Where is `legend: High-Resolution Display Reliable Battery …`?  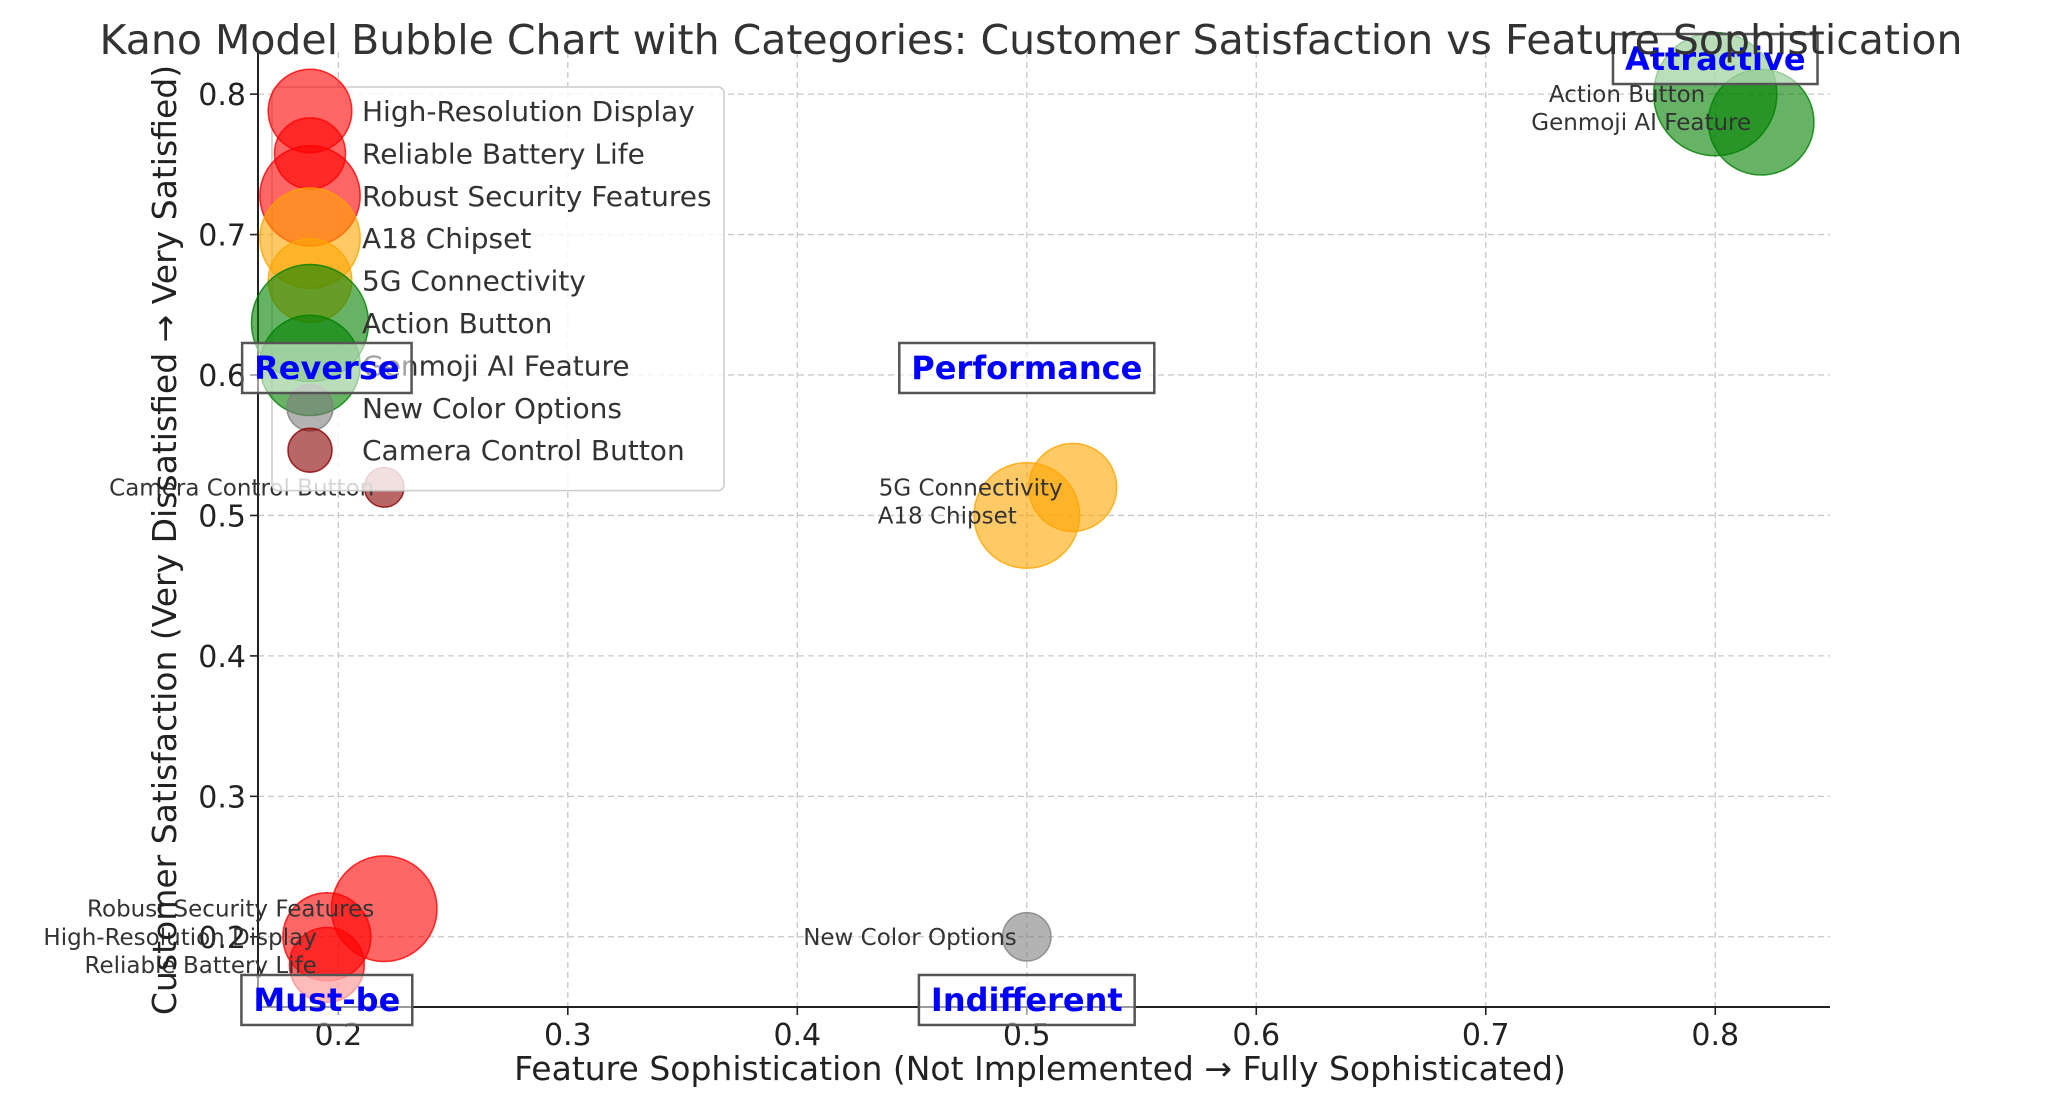 legend: High-Resolution Display Reliable Battery … is located at coordinates (487, 280).